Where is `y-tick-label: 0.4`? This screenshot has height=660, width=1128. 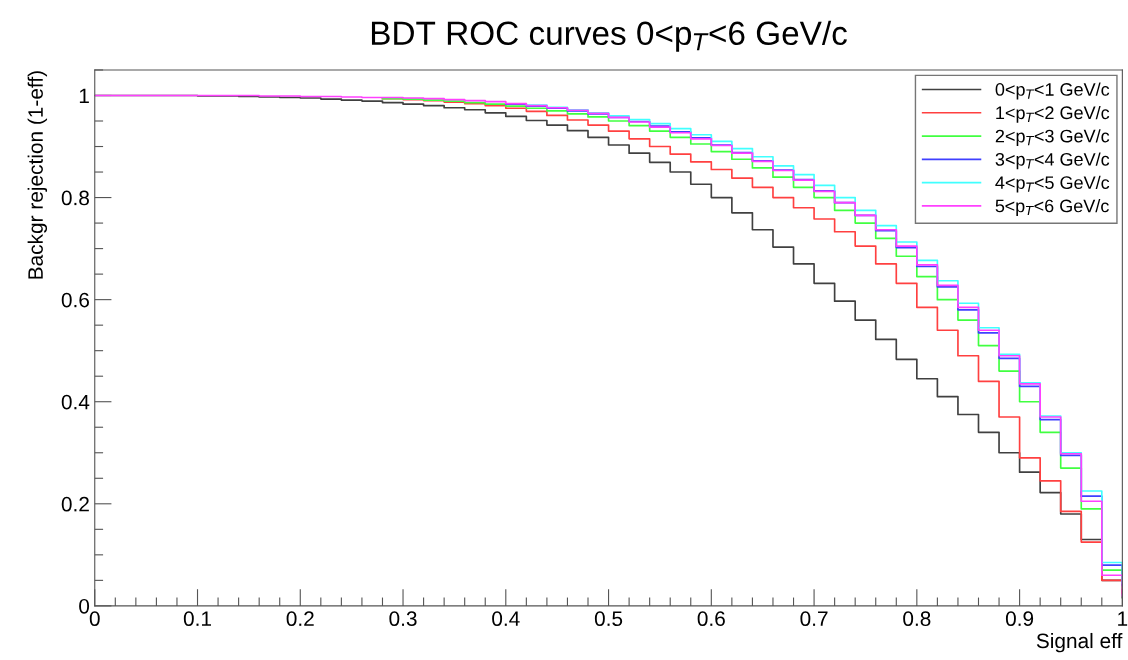
y-tick-label: 0.4 is located at coordinates (75, 402).